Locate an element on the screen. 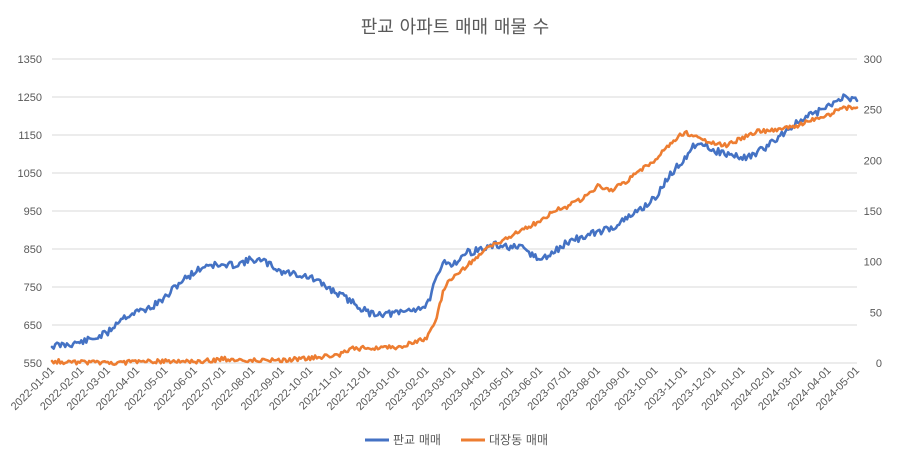 This screenshot has height=461, width=910. y-right-tick-label: 0 is located at coordinates (879, 364).